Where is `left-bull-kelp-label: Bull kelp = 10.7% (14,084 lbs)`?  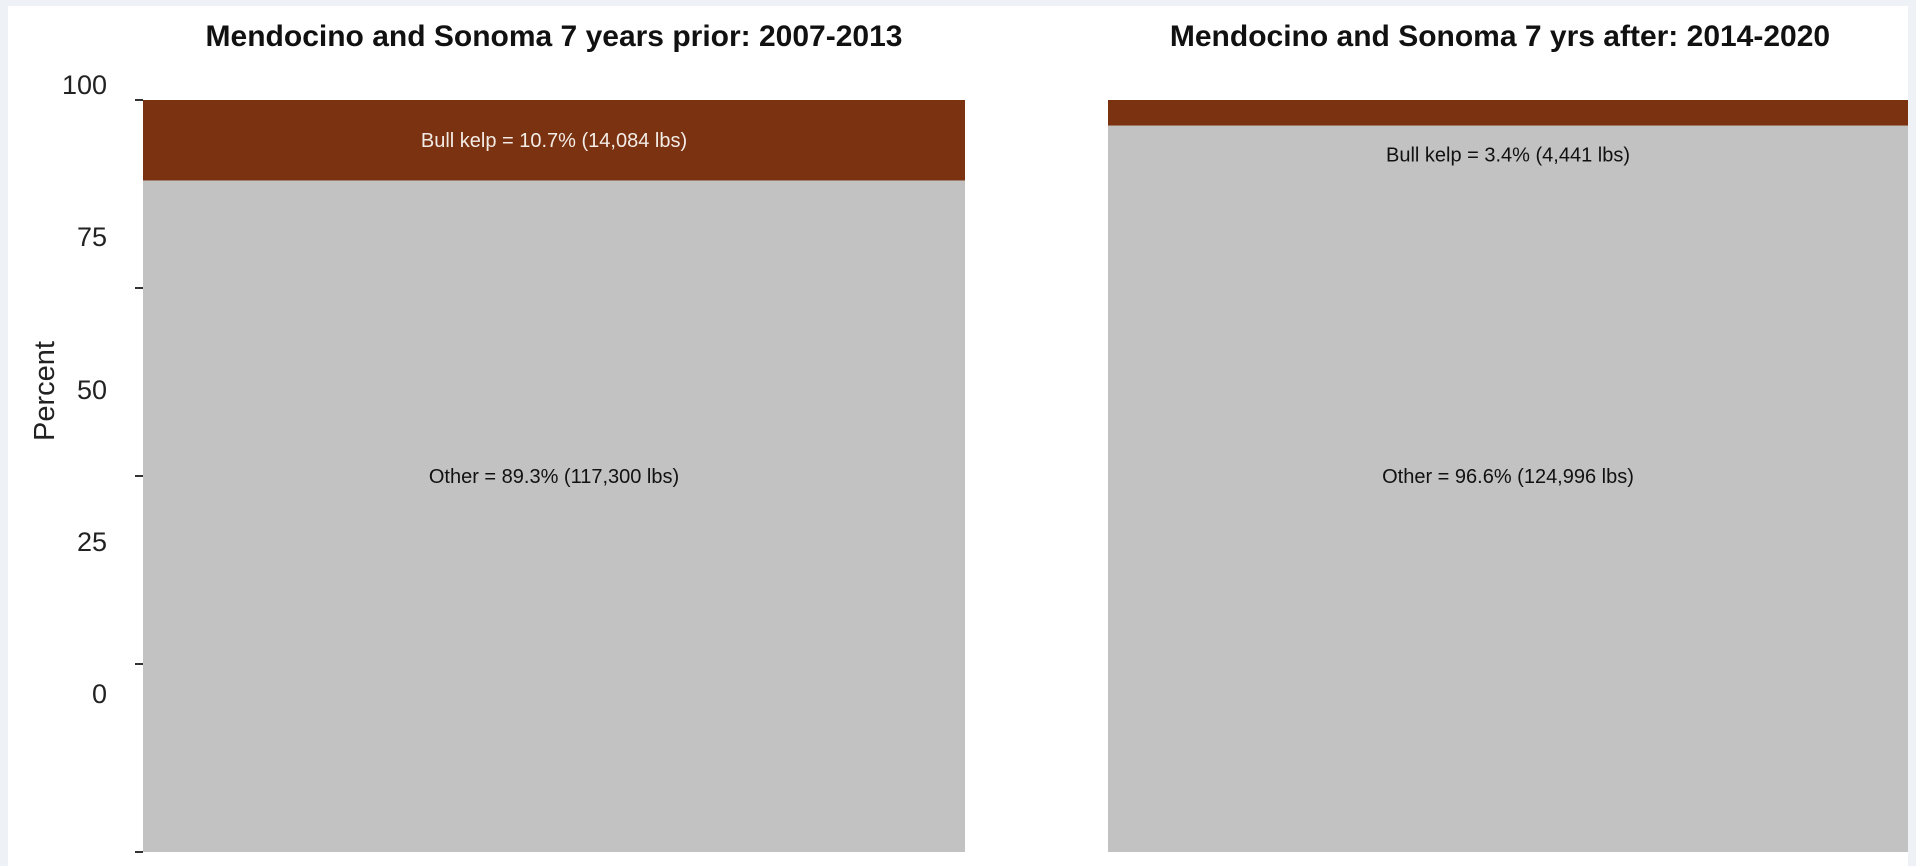 left-bull-kelp-label: Bull kelp = 10.7% (14,084 lbs) is located at coordinates (554, 141).